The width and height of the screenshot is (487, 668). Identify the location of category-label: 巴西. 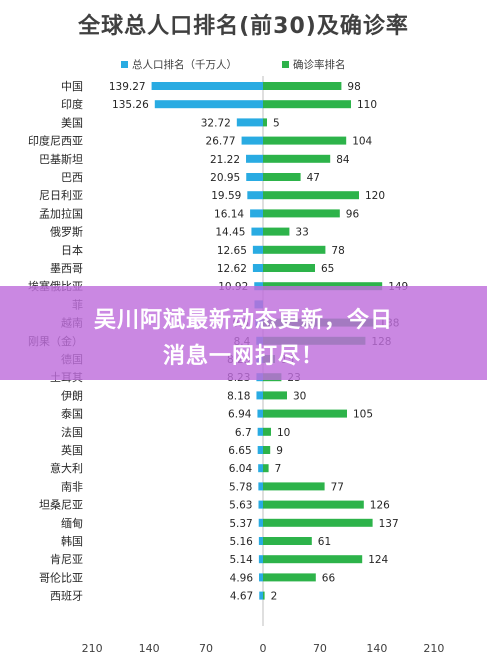
(72, 177).